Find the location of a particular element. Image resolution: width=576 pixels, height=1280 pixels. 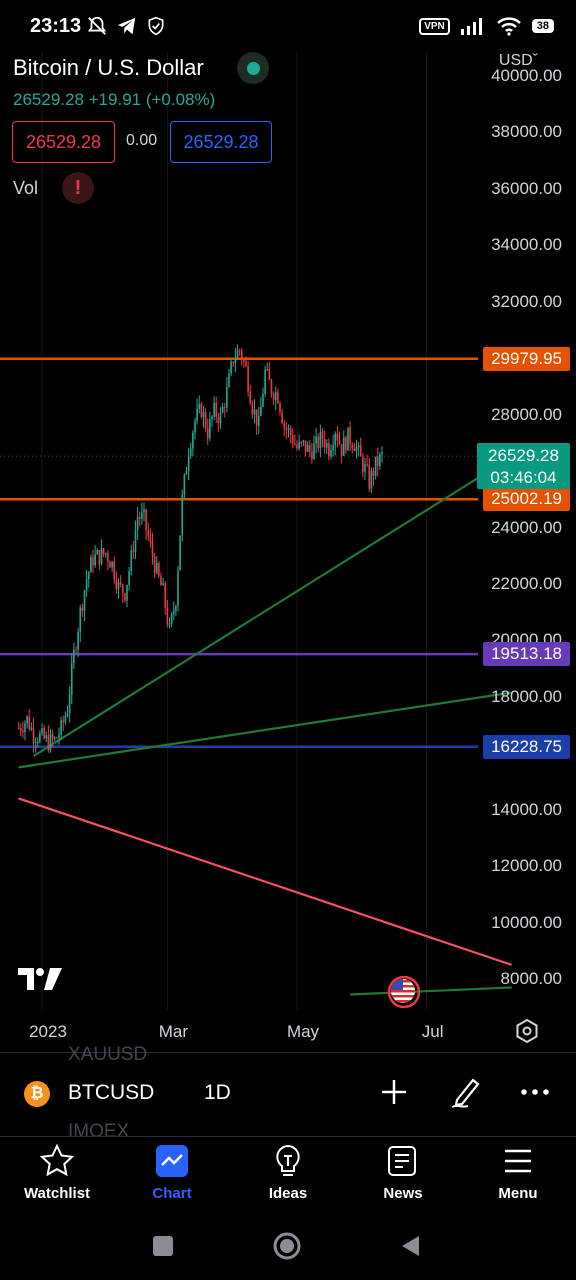

buy-price-button: 26529.28 is located at coordinates (221, 142).